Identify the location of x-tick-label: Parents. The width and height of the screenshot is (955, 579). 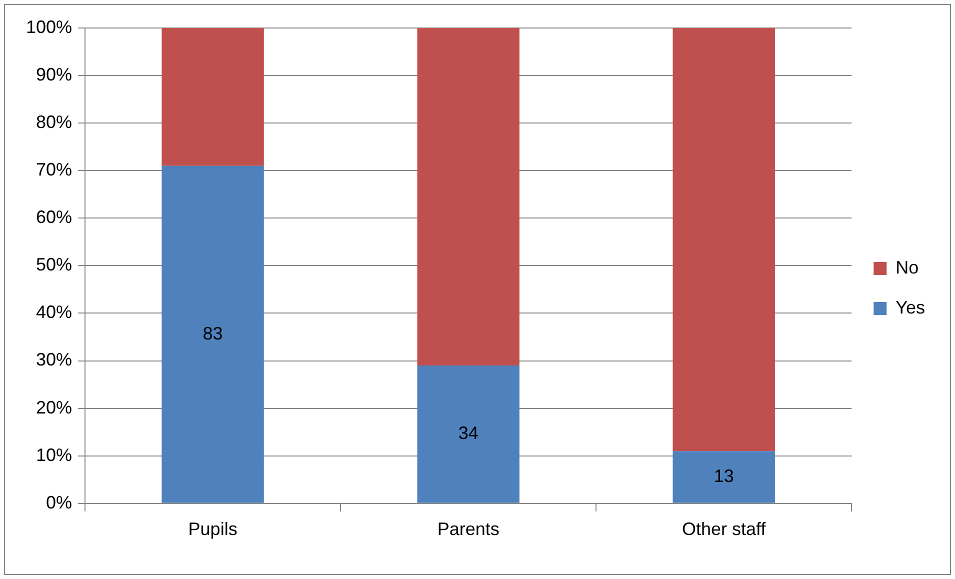
(468, 529).